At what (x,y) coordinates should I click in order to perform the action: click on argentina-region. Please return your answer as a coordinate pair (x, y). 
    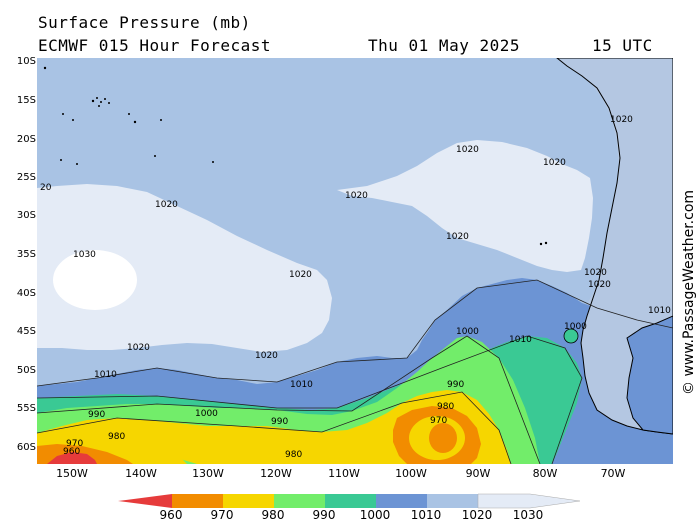
    Looking at the image, I should click on (649, 375).